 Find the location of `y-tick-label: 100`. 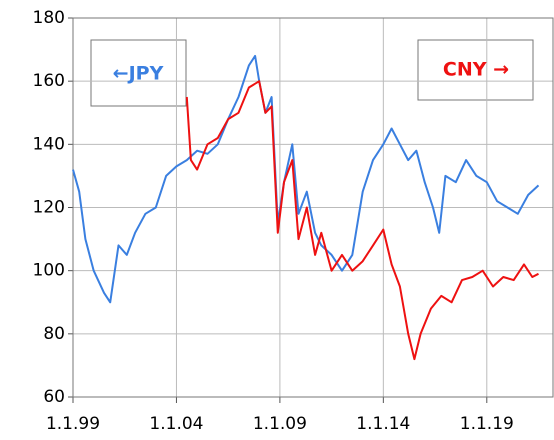

y-tick-label: 100 is located at coordinates (49, 271).